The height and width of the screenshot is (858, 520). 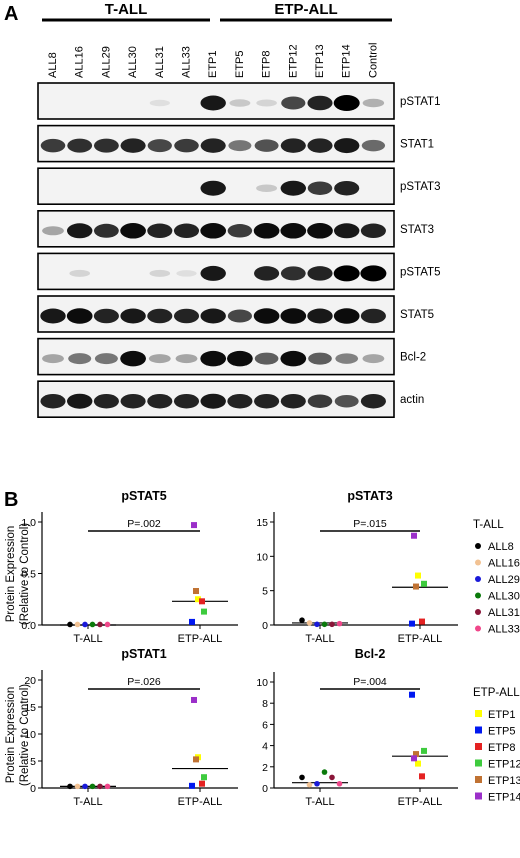 I want to click on plot-bcl-2: Bcl-2 0 2 4 6 8 10 T-ALL ETP-ALL P=.004, so click(x=357, y=727).